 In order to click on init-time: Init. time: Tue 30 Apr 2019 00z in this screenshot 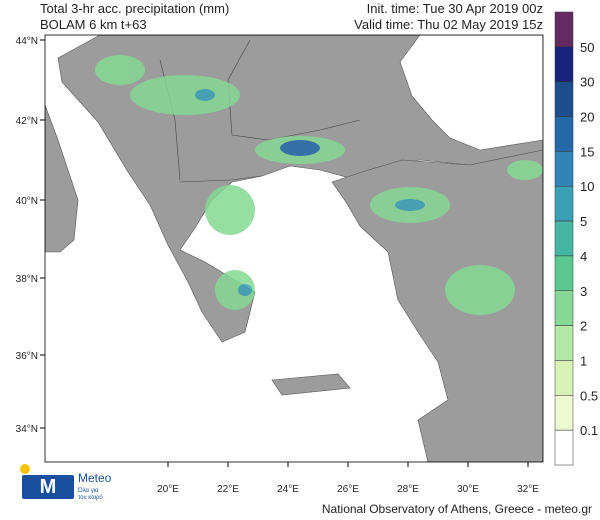, I will do `click(455, 8)`.